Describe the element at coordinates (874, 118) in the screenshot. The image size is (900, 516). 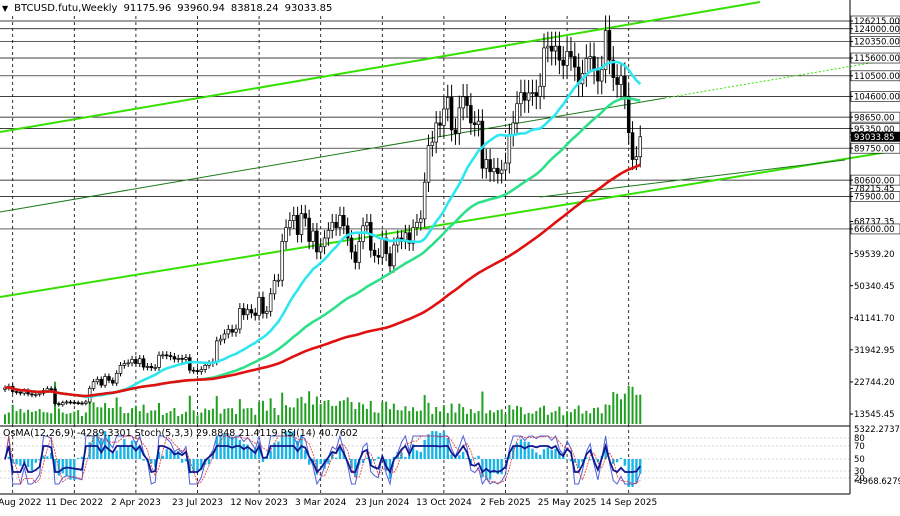
I see `y-tick-label: 98650.00` at that location.